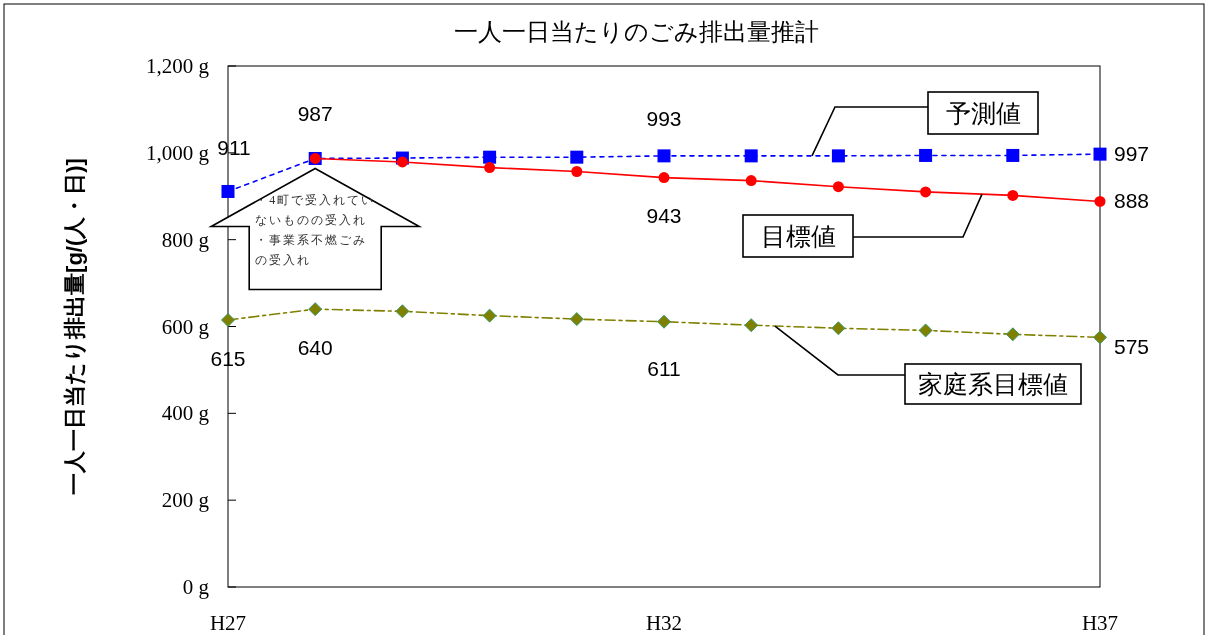  I want to click on data-label: 943, so click(664, 215).